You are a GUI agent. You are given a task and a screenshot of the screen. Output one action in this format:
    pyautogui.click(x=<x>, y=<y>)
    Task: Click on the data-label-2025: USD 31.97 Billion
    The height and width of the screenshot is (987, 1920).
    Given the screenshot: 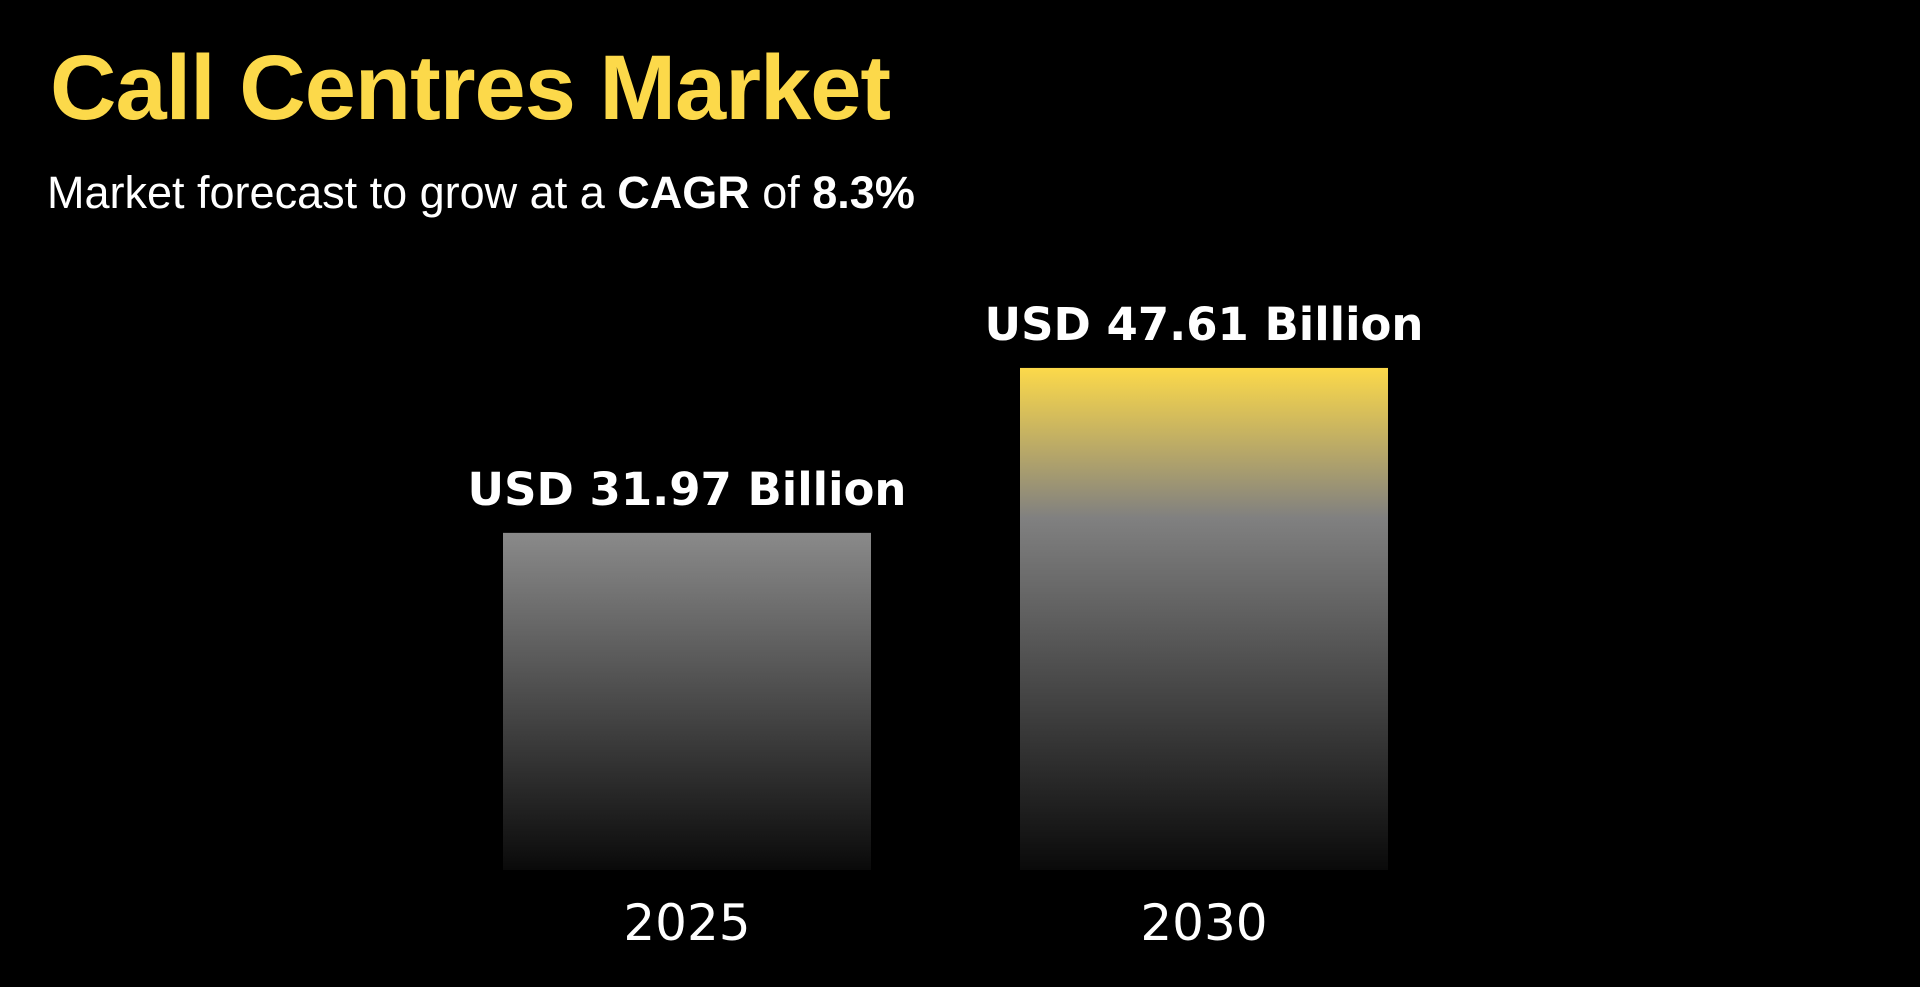 What is the action you would take?
    pyautogui.click(x=687, y=489)
    